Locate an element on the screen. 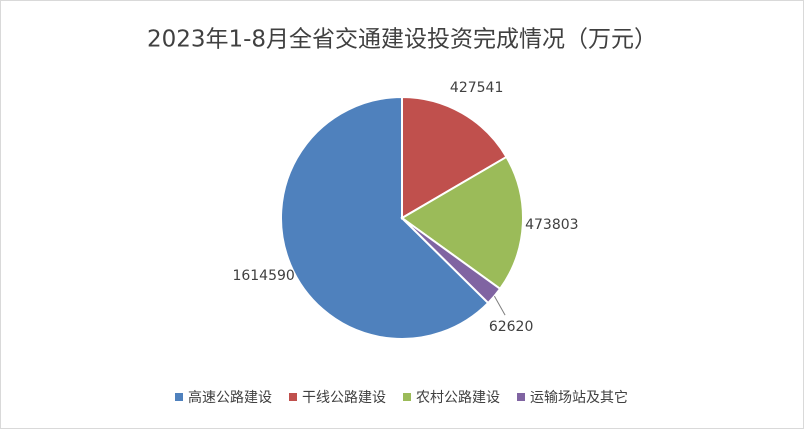 The width and height of the screenshot is (804, 429). data-label: 1614590 is located at coordinates (263, 276).